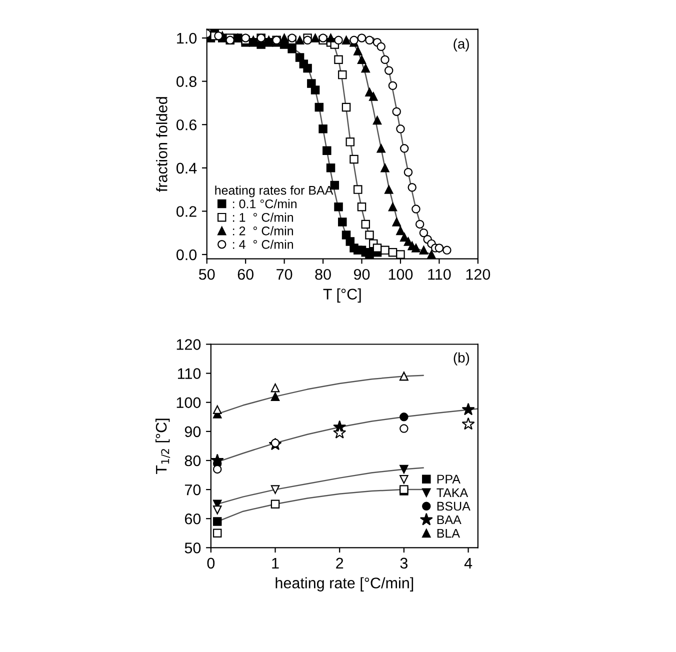 This screenshot has height=652, width=676. What do you see at coordinates (452, 493) in the screenshot?
I see `legend-label: TAKA` at bounding box center [452, 493].